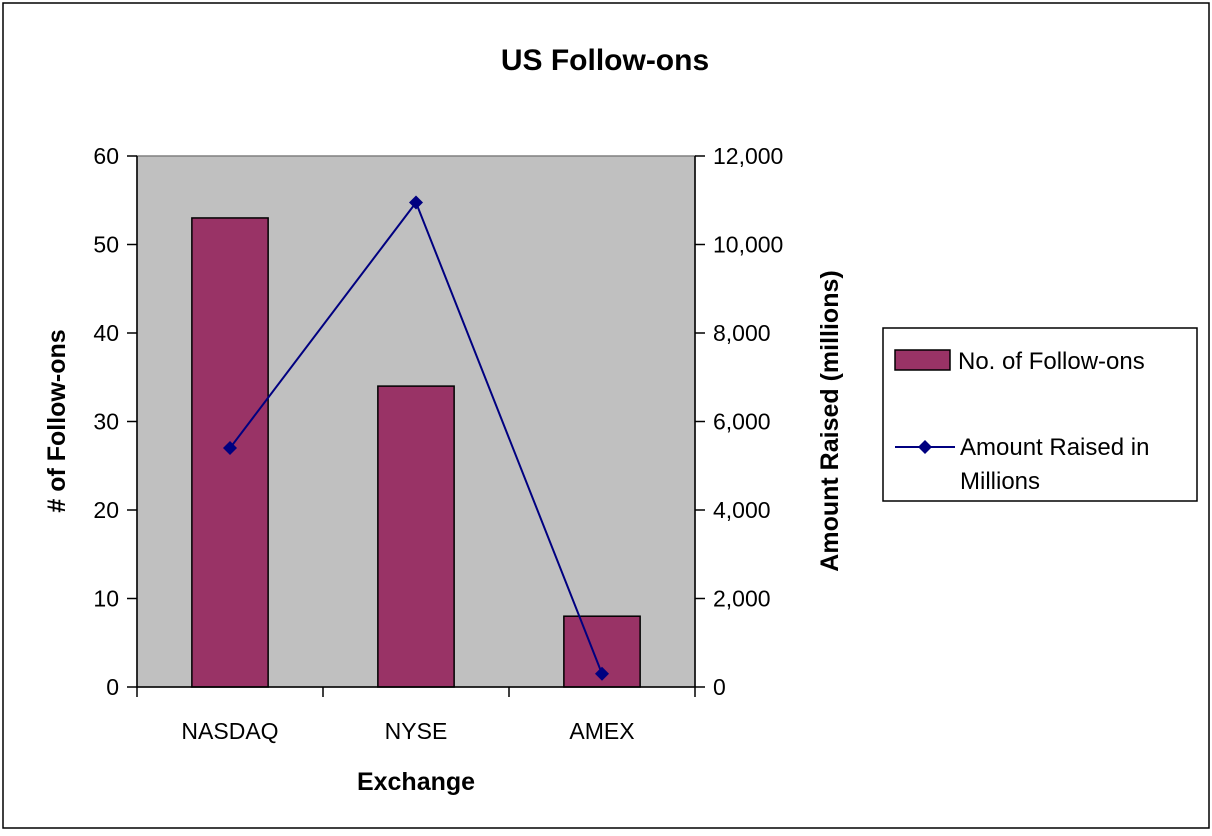 Image resolution: width=1212 pixels, height=836 pixels. Describe the element at coordinates (830, 420) in the screenshot. I see `y2-axis-title: Amount Raised (millions)` at that location.